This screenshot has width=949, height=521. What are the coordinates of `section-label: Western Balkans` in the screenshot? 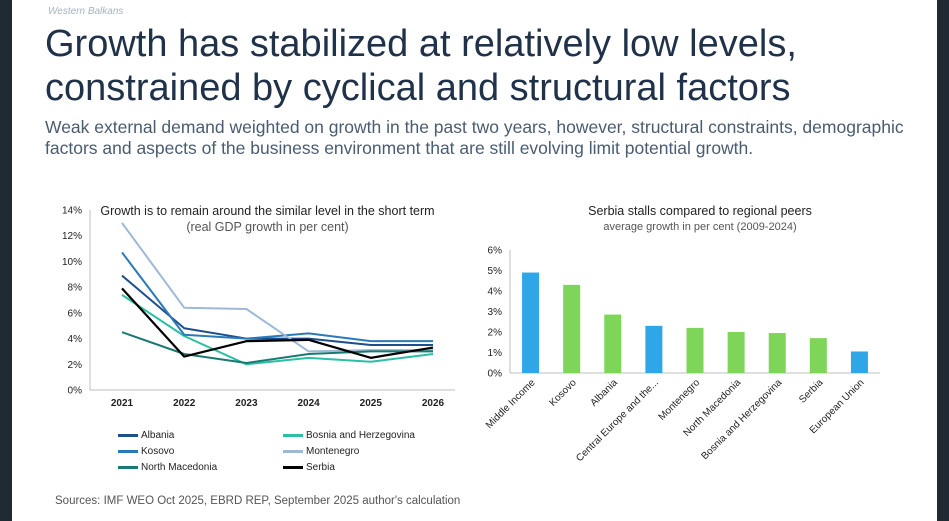 It's located at (86, 11).